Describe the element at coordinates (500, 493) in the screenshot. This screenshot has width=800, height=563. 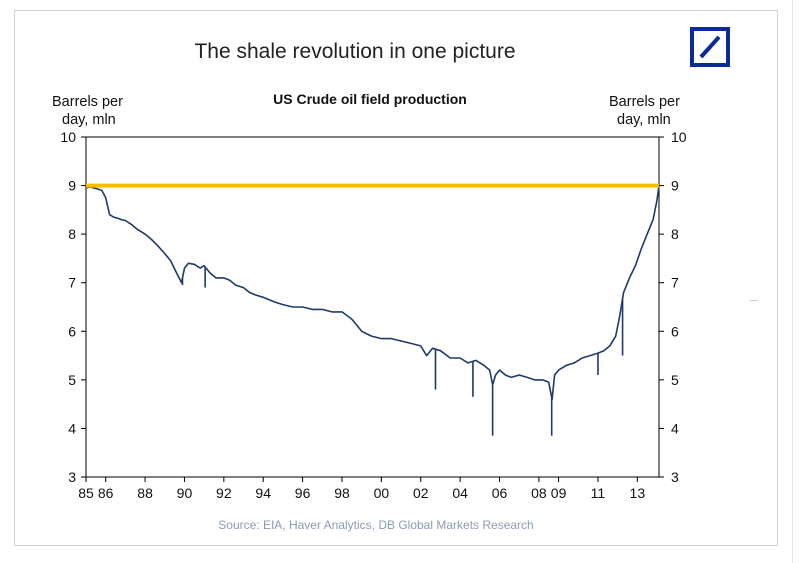
I see `x-tick-label: 06` at that location.